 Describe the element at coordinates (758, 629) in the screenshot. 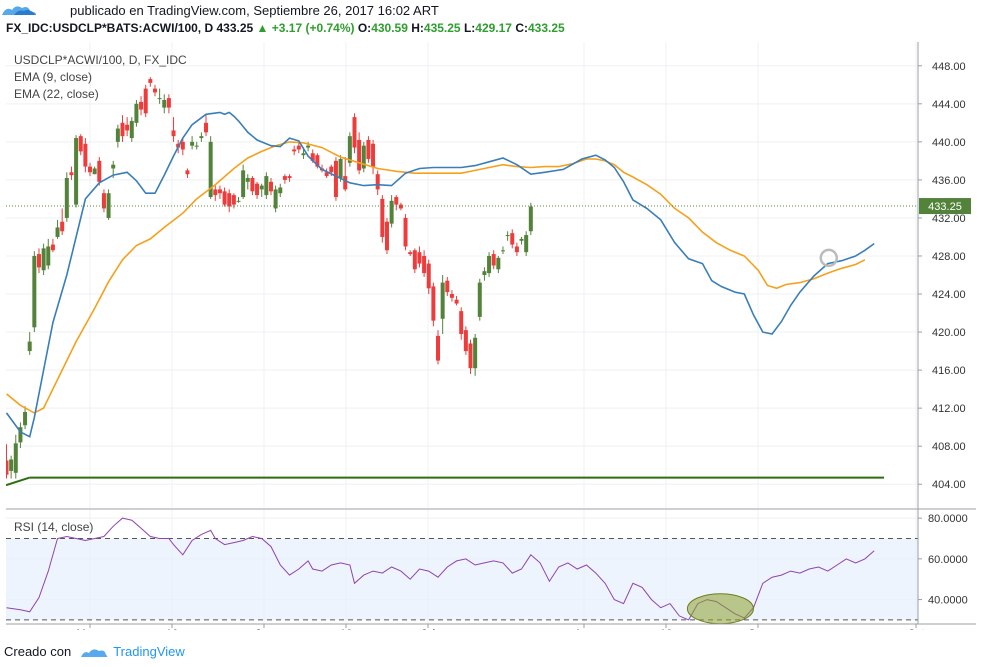

I see `time-tick-label: Sep` at that location.